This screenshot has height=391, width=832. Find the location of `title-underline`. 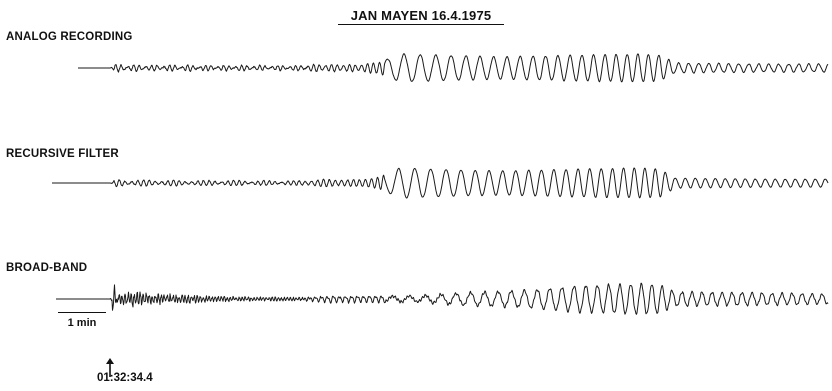

title-underline is located at coordinates (421, 24).